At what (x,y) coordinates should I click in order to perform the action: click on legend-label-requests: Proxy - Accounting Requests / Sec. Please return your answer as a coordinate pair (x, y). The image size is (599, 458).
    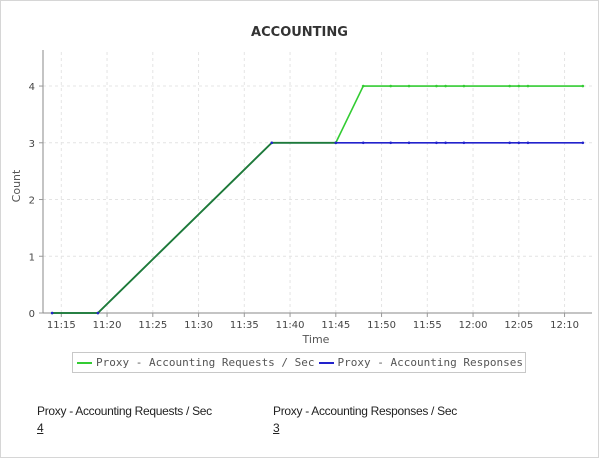
    Looking at the image, I should click on (205, 362).